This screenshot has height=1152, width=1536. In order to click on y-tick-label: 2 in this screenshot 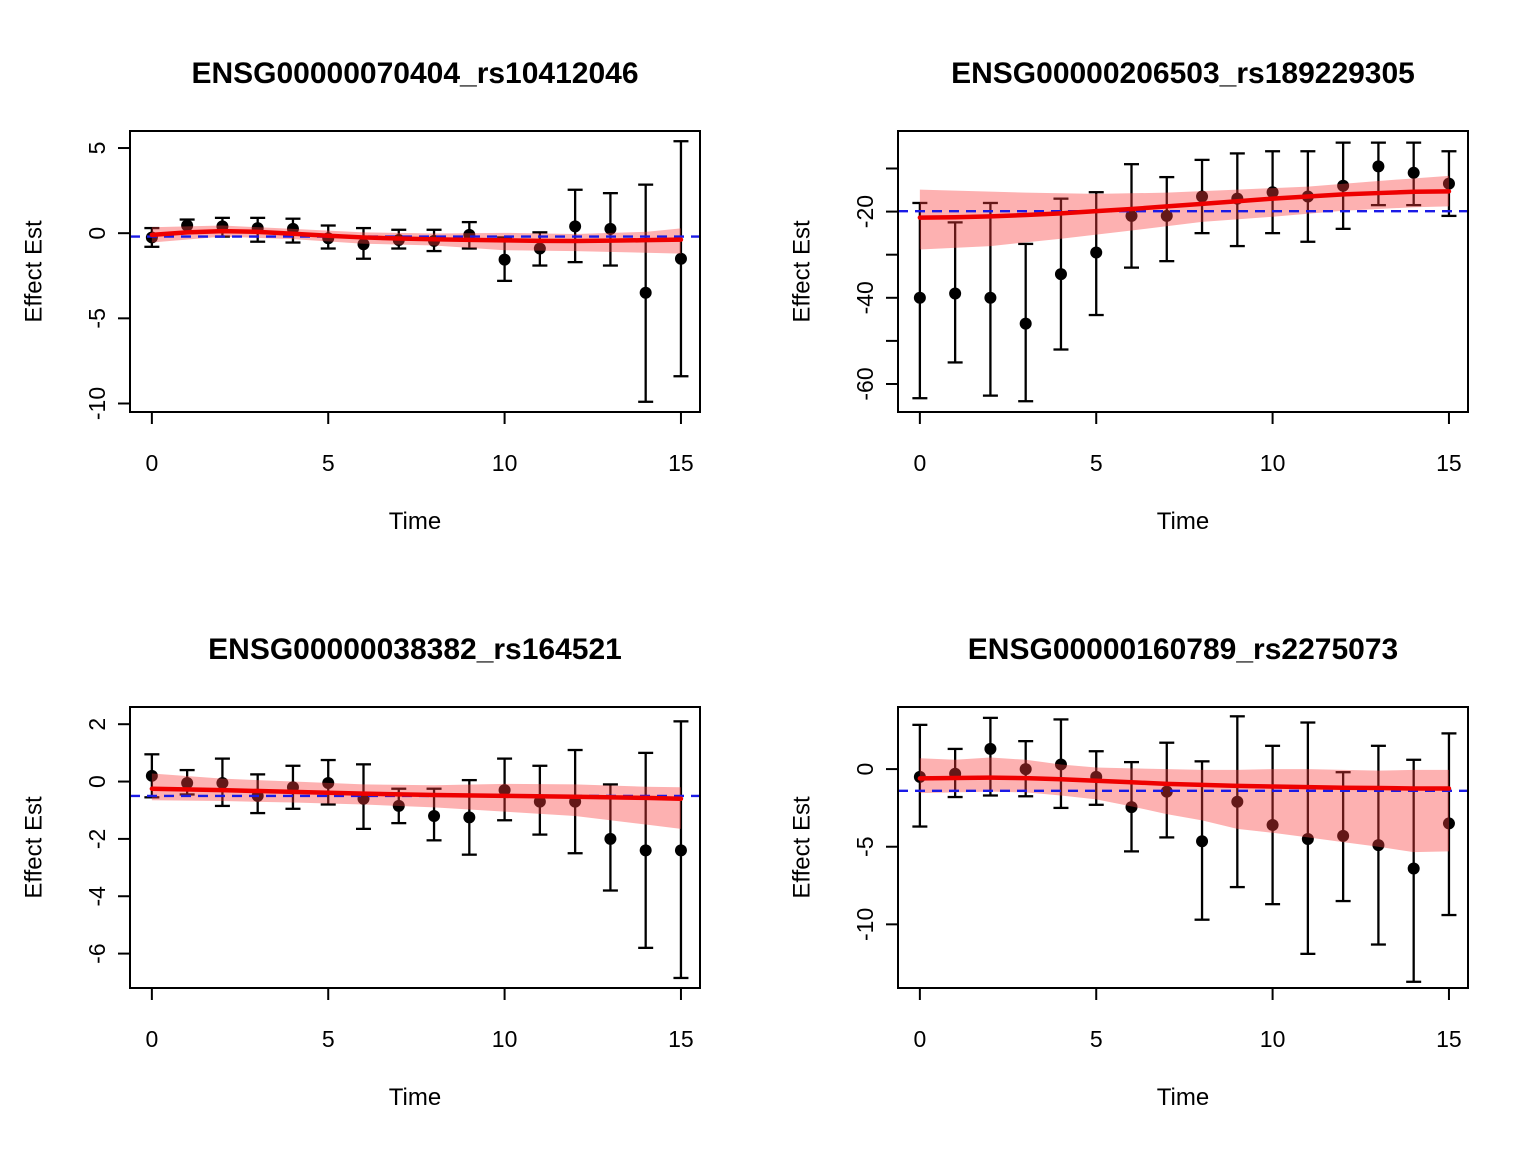, I will do `click(97, 724)`.